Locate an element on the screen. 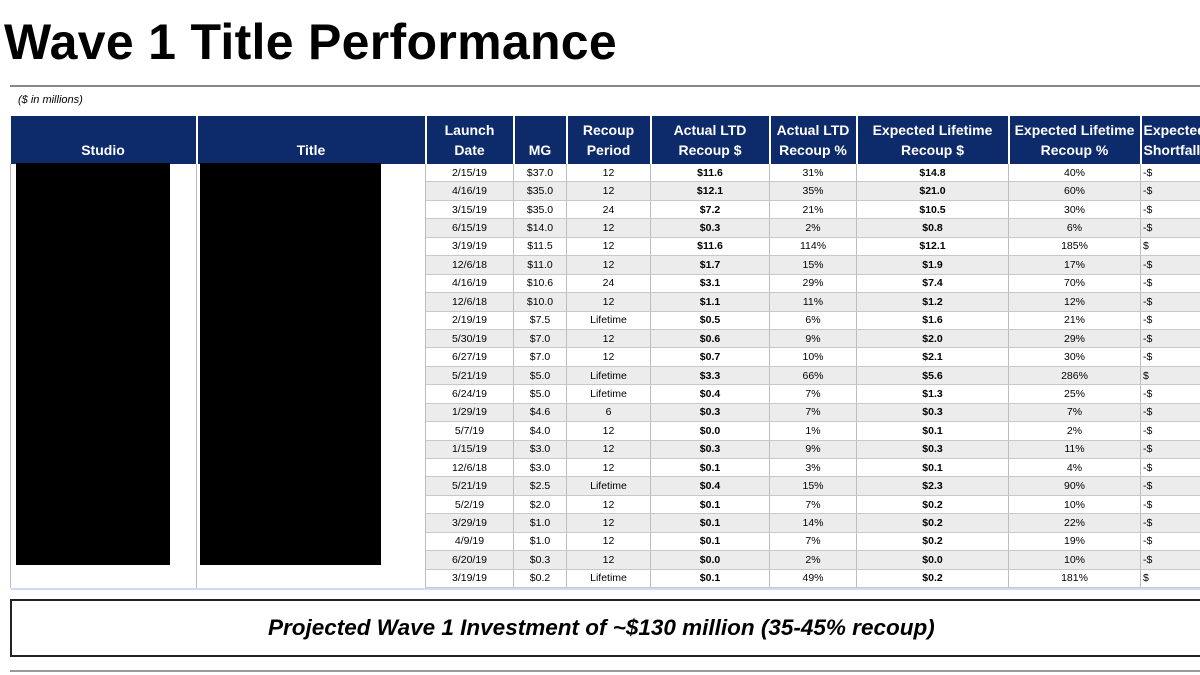 The image size is (1200, 675). launch-date-cell: 6/20/19 is located at coordinates (469, 560).